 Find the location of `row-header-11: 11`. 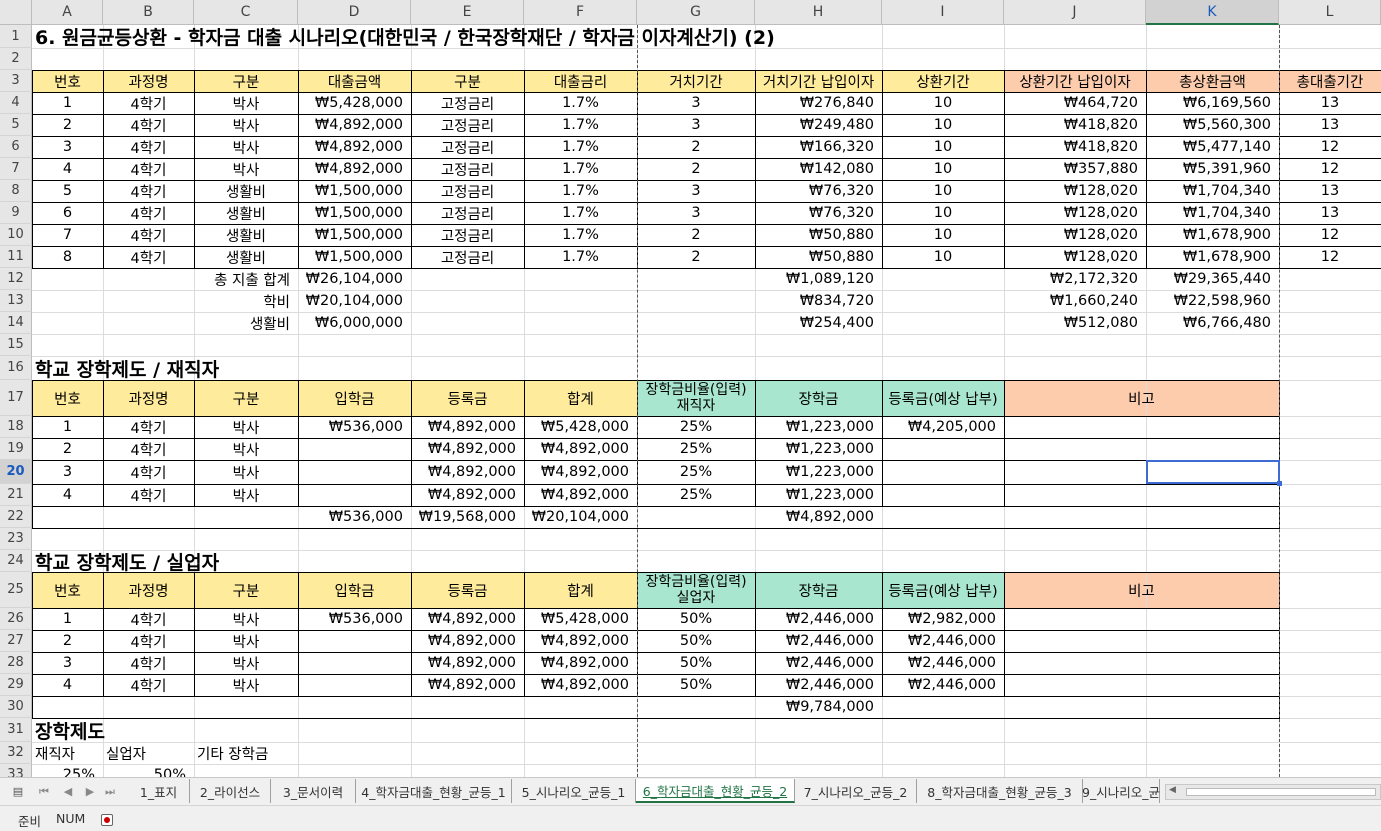

row-header-11: 11 is located at coordinates (16, 257).